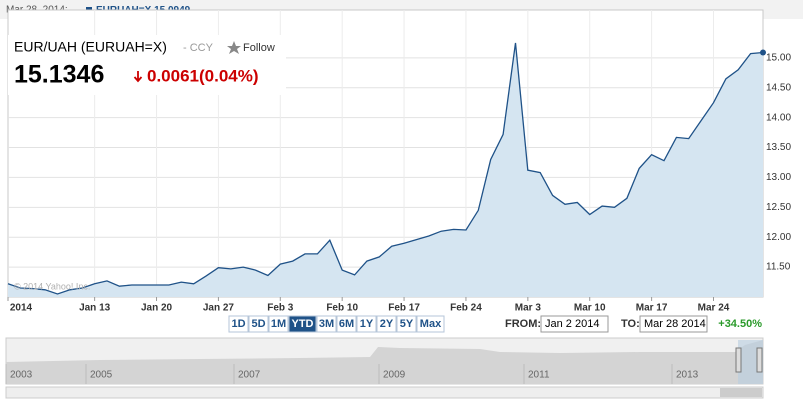 The height and width of the screenshot is (400, 803). What do you see at coordinates (778, 237) in the screenshot?
I see `y-tick-label: 12.00` at bounding box center [778, 237].